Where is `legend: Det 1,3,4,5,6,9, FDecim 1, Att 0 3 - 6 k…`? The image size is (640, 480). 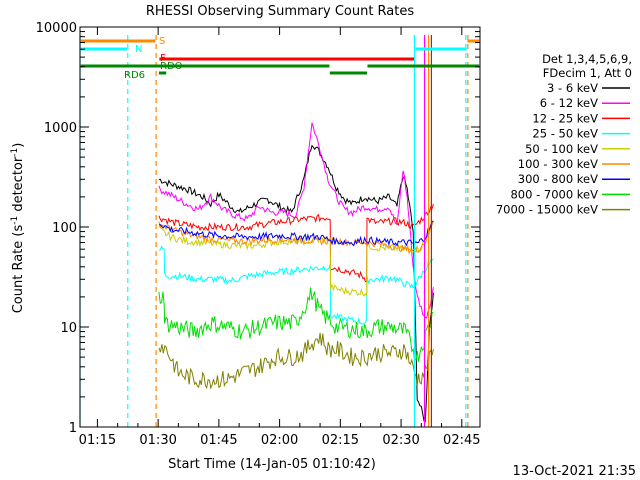 legend: Det 1,3,4,5,6,9, FDecim 1, Att 0 3 - 6 k… is located at coordinates (564, 134).